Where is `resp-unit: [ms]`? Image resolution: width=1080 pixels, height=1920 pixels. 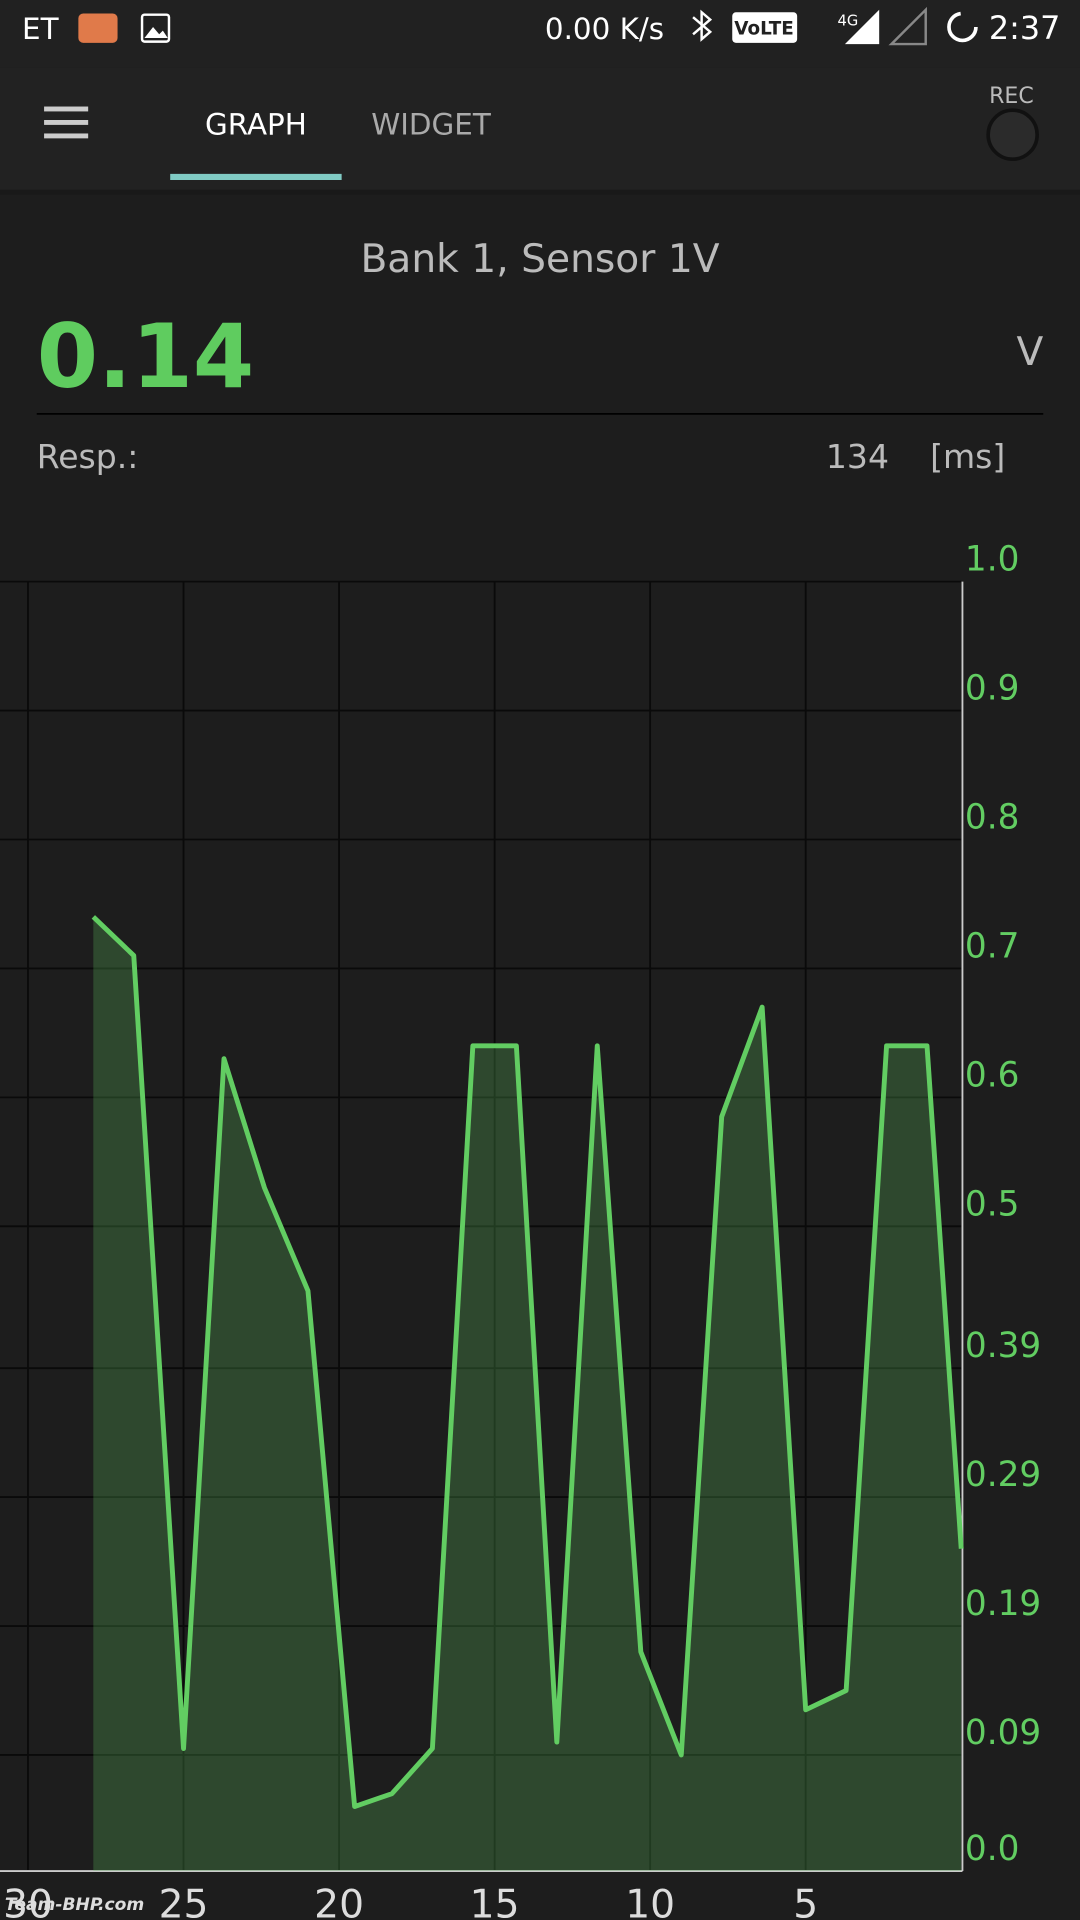
resp-unit: [ms] is located at coordinates (967, 456).